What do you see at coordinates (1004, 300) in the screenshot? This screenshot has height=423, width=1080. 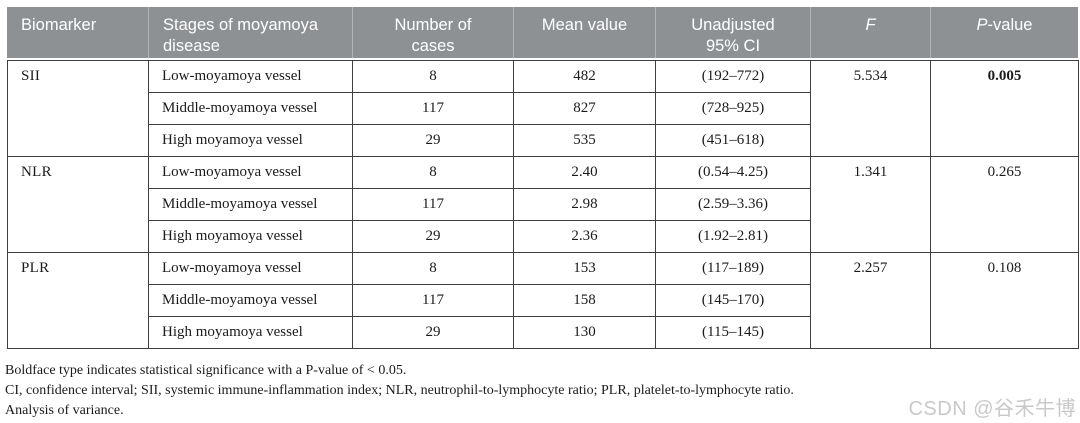 I see `p-cell-plr: 0.108` at bounding box center [1004, 300].